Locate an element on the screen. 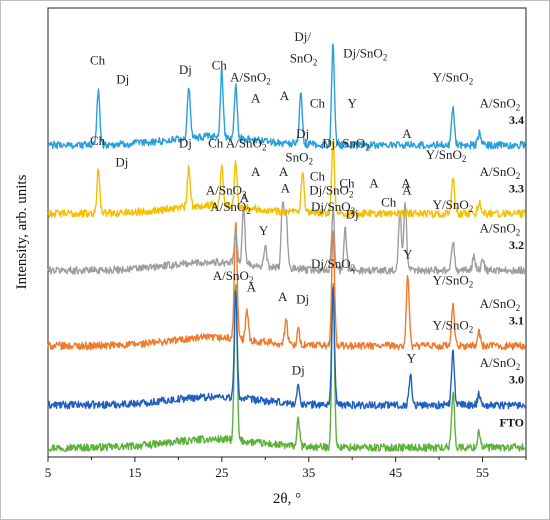 This screenshot has width=550, height=520. peak-annotation: Dj/ SnO2 is located at coordinates (345, 143).